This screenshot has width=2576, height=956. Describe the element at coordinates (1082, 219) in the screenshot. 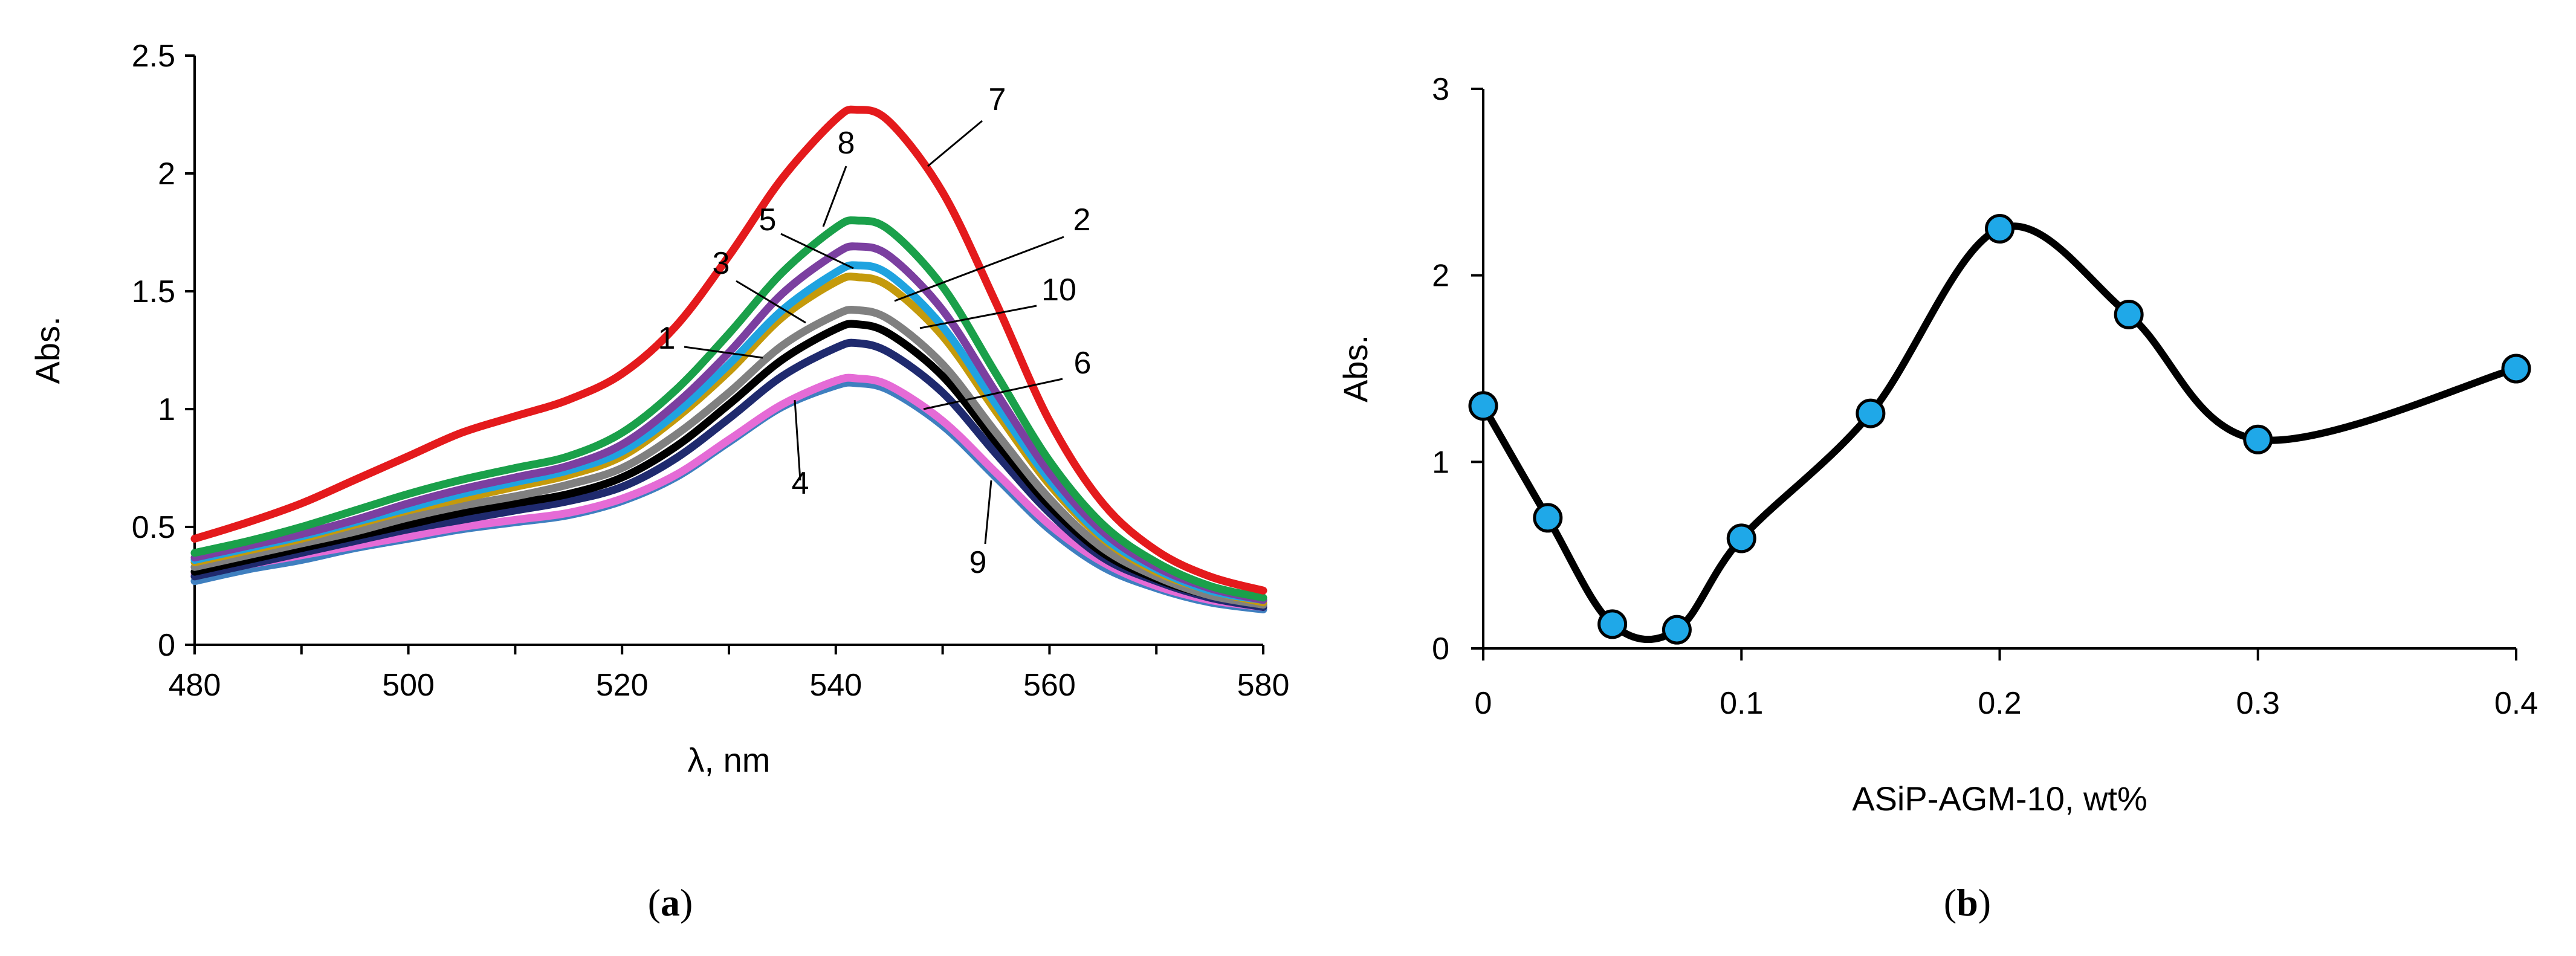

I see `panel-a-curve-label-2: 2` at that location.